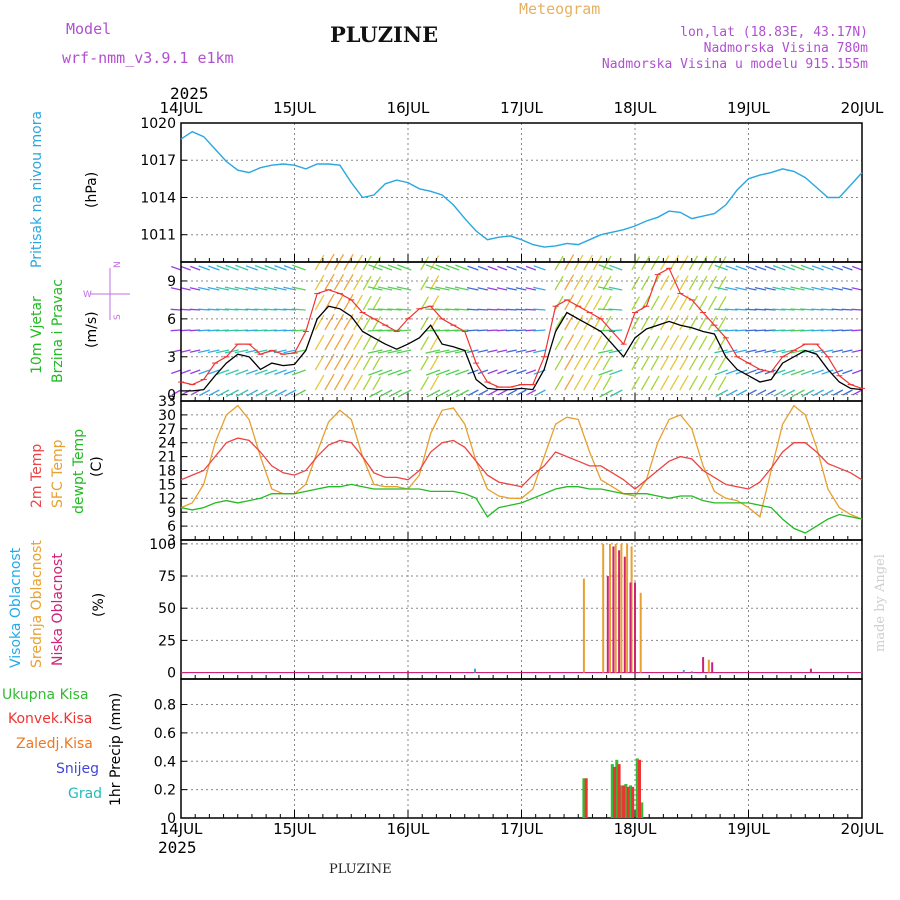  Describe the element at coordinates (85, 794) in the screenshot. I see `precip-label-graupel: Grad` at that location.